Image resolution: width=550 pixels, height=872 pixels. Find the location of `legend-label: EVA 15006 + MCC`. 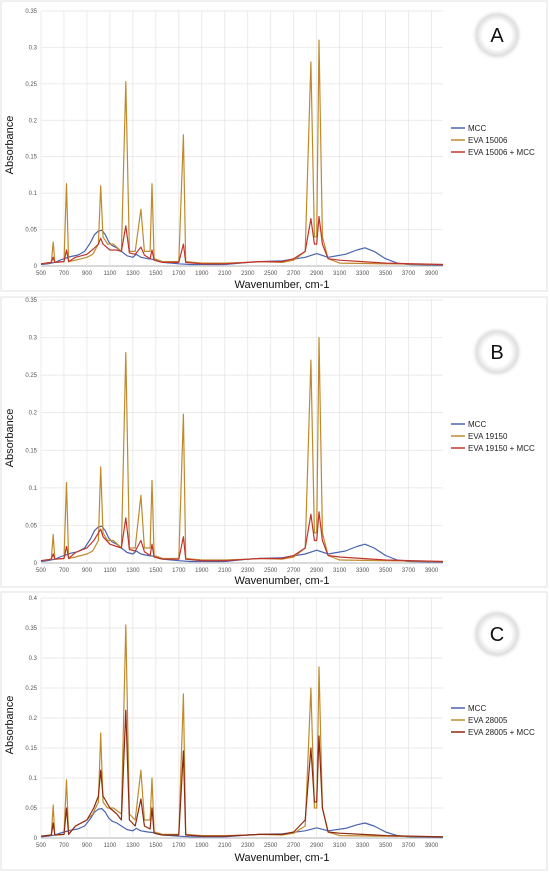

legend-label: EVA 15006 + MCC is located at coordinates (501, 152).